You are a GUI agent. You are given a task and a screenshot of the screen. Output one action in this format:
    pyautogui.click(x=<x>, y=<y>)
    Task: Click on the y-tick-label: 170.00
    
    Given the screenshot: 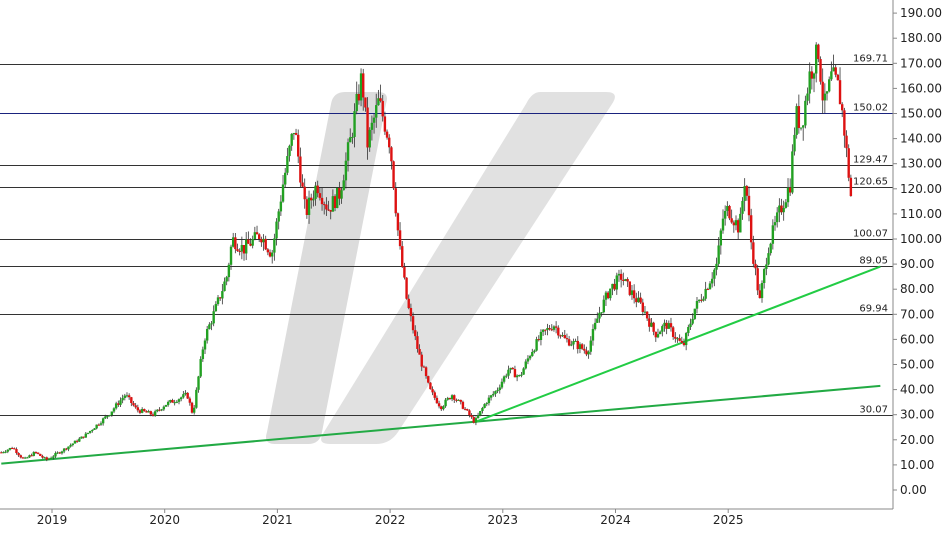 What is the action you would take?
    pyautogui.click(x=921, y=63)
    